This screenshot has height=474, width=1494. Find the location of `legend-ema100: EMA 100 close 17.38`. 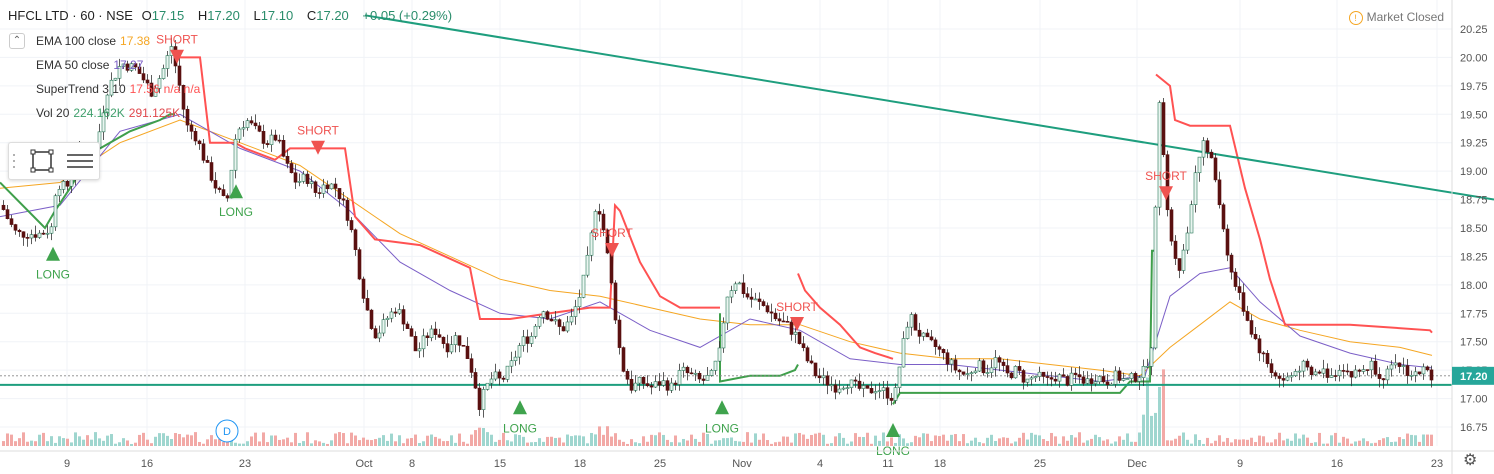

legend-ema100: EMA 100 close 17.38 is located at coordinates (93, 41).